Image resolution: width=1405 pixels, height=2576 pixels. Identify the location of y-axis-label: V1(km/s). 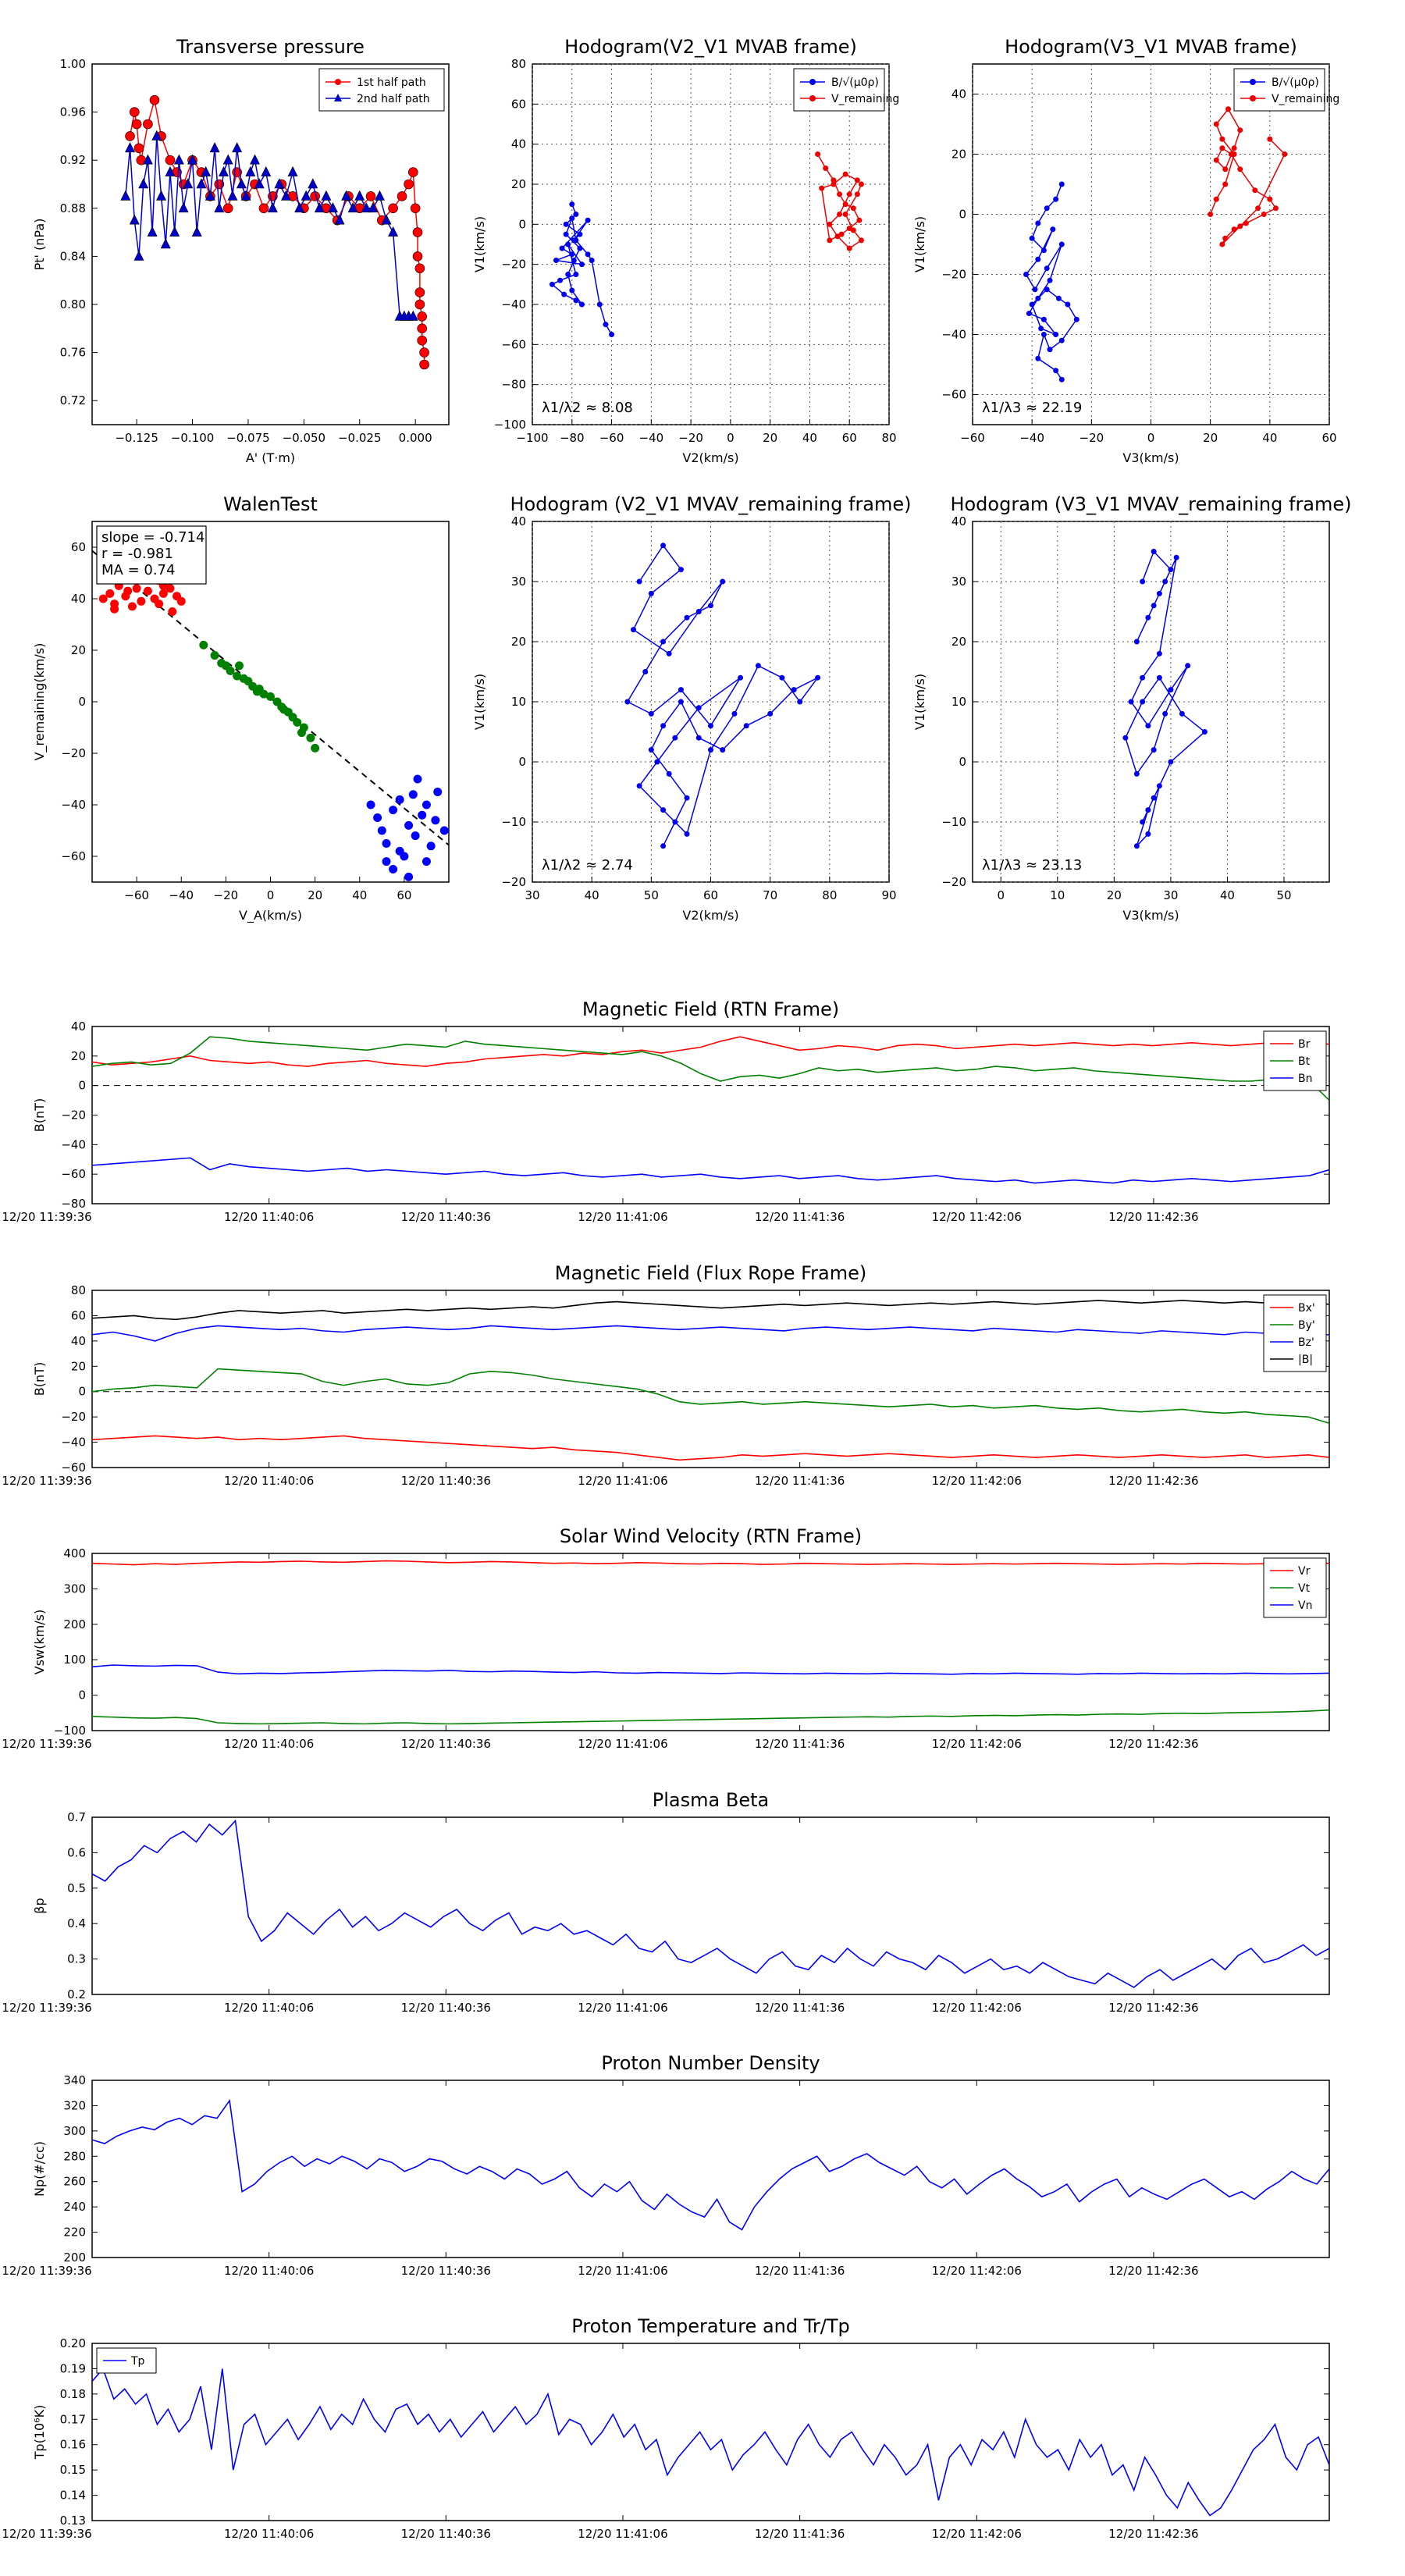
(919, 702).